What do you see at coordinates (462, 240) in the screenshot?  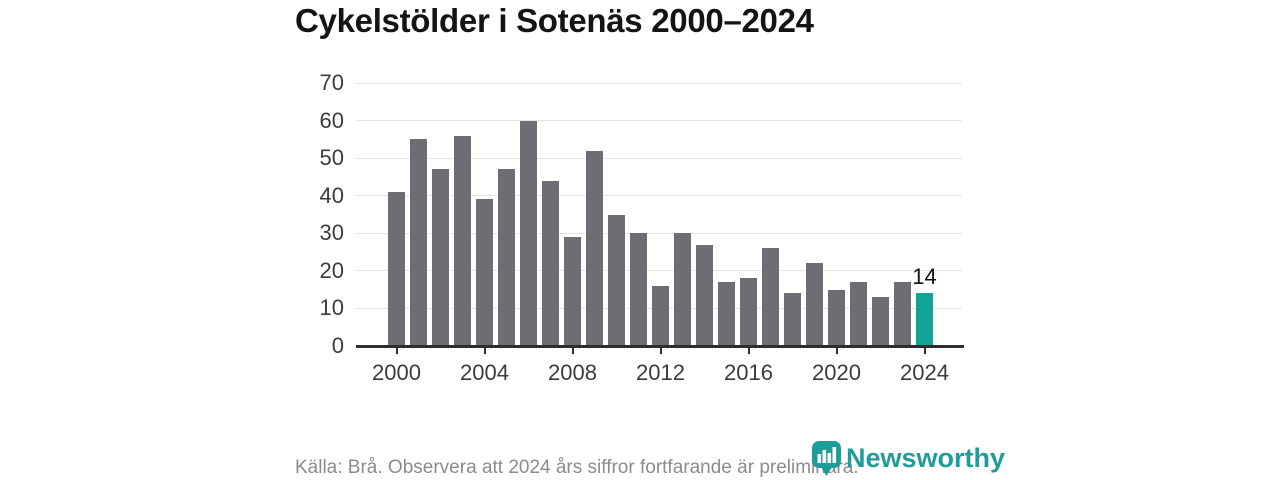 I see `bar-2003` at bounding box center [462, 240].